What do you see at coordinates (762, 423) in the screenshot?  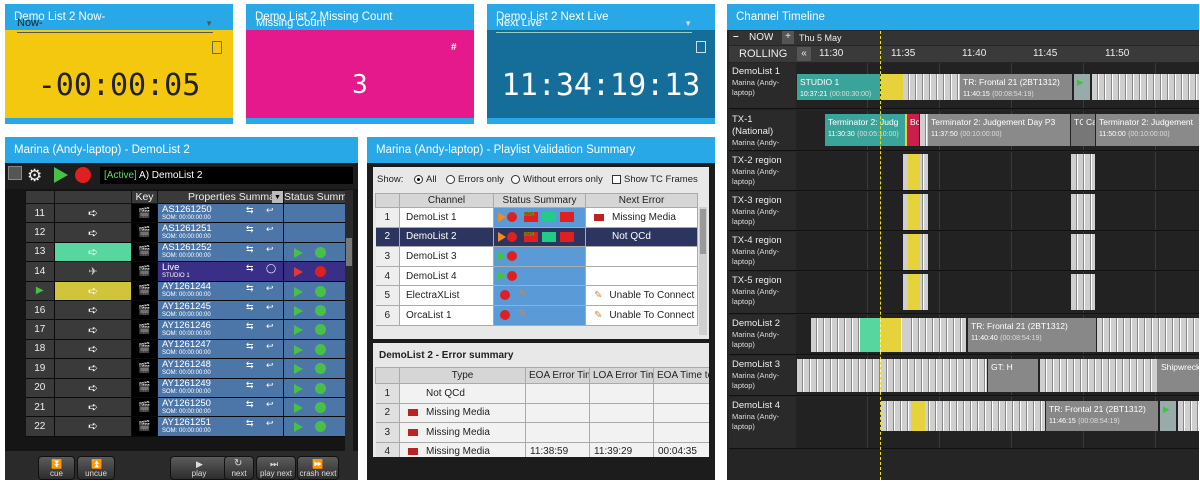 I see `channel-row-header: DemoList 4 Marina (Andy-laptop)` at bounding box center [762, 423].